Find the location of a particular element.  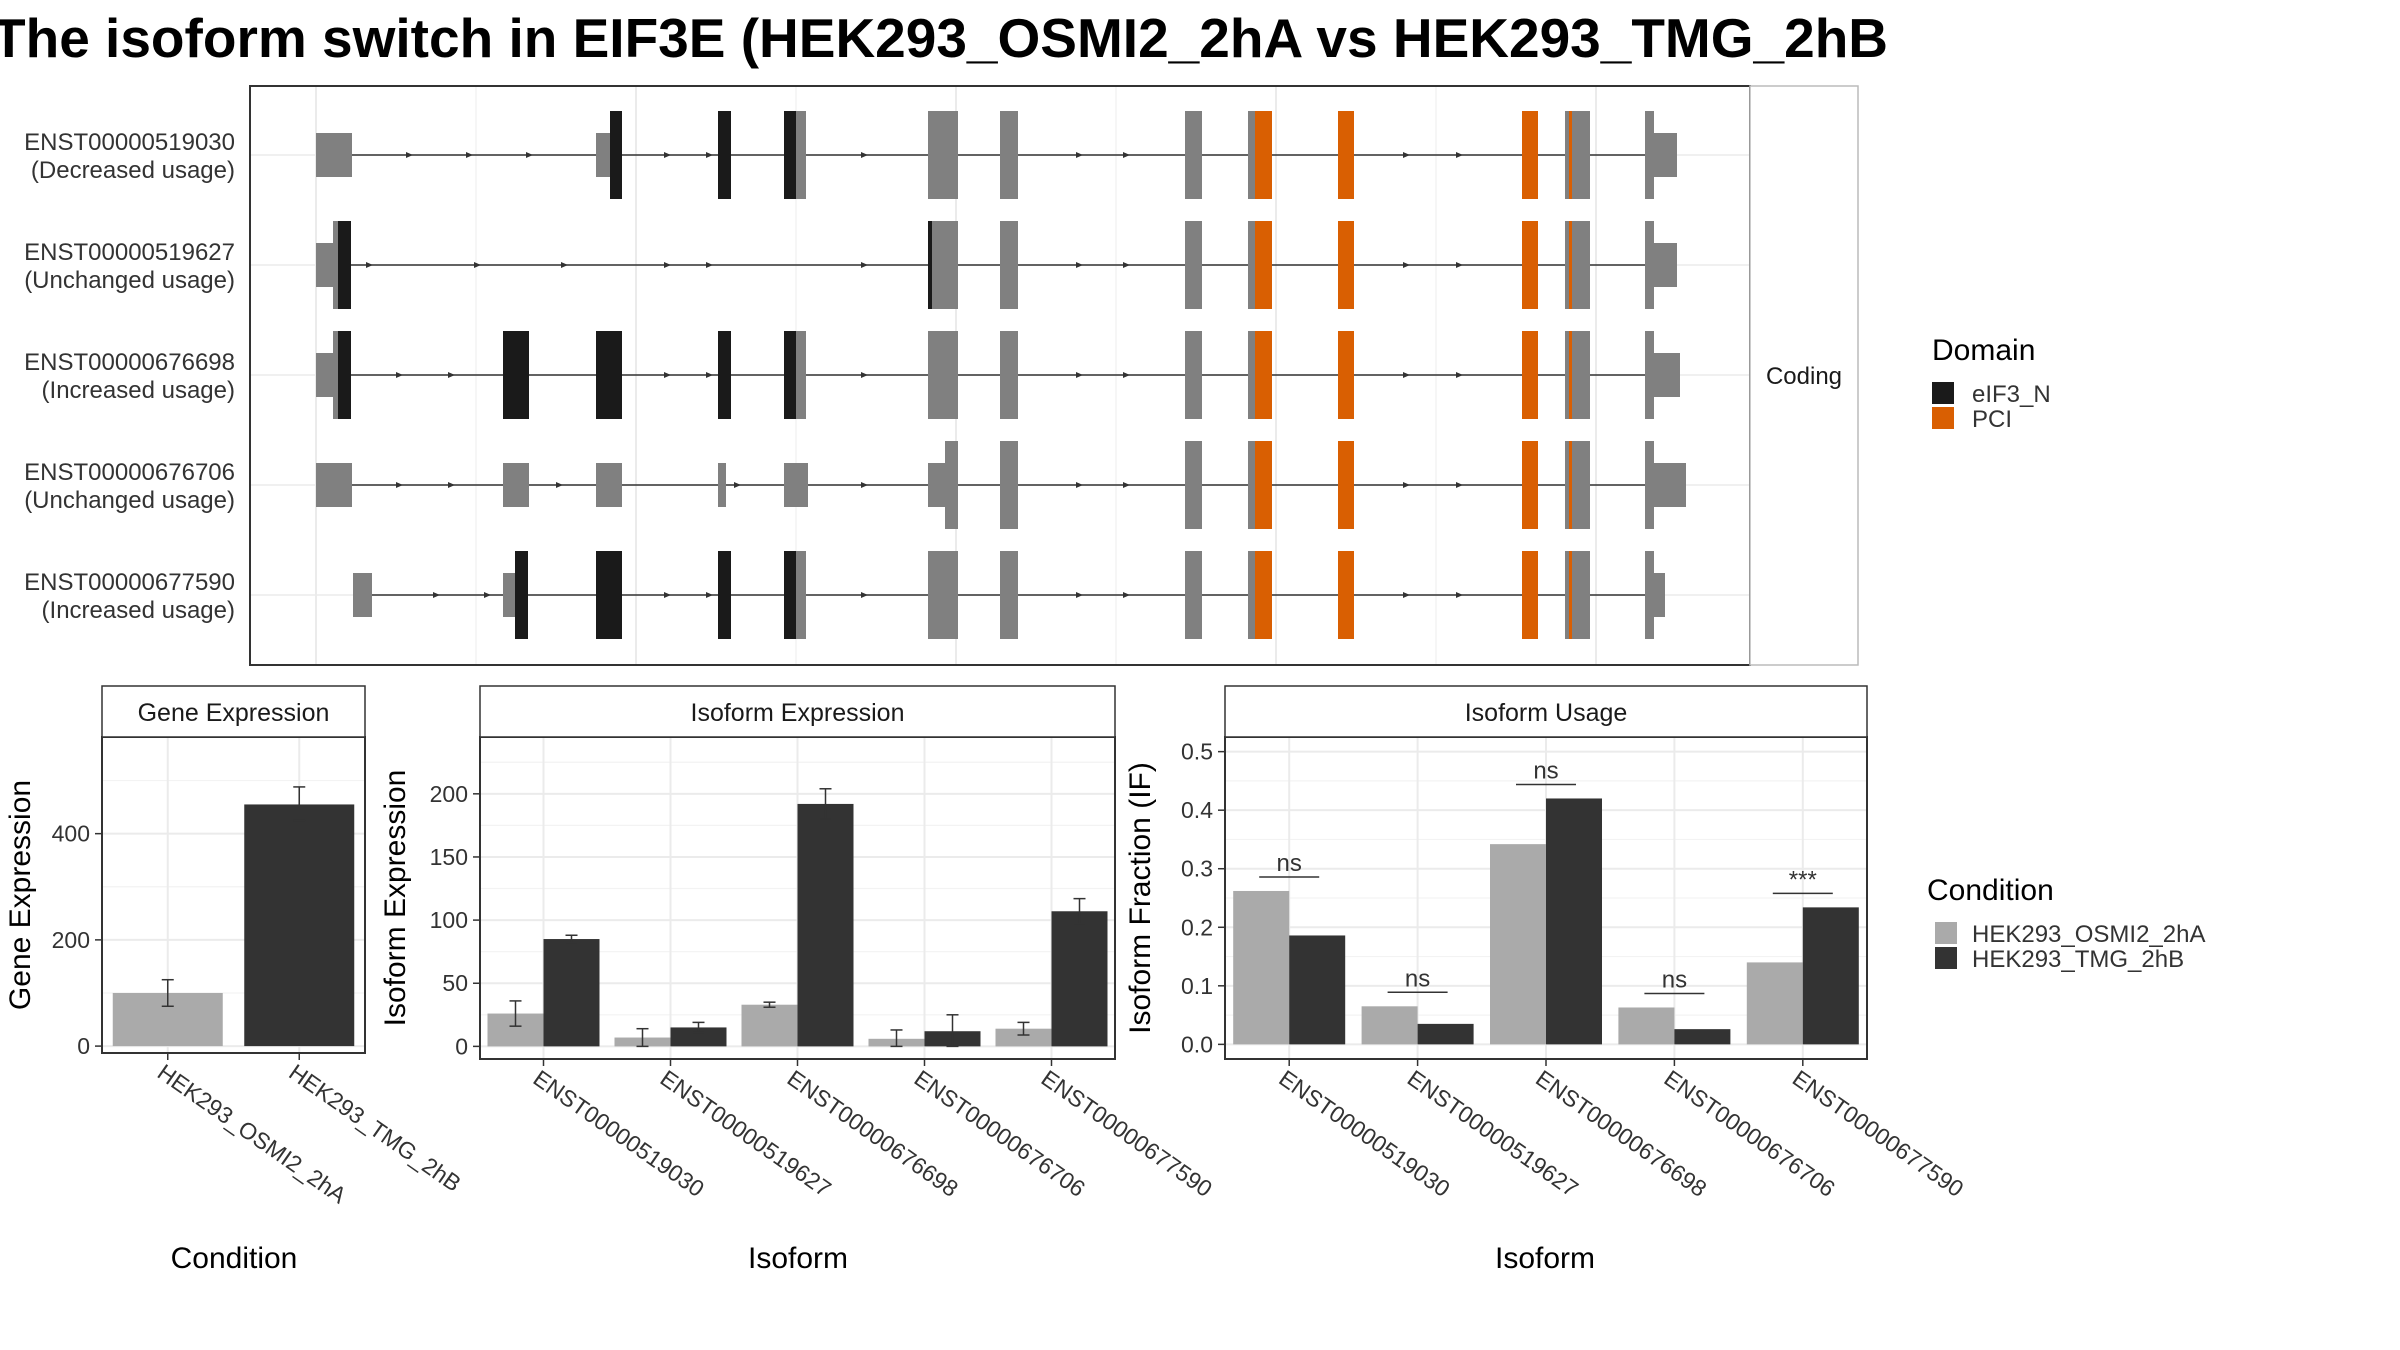

strip-coding-label: Coding is located at coordinates (1804, 376).